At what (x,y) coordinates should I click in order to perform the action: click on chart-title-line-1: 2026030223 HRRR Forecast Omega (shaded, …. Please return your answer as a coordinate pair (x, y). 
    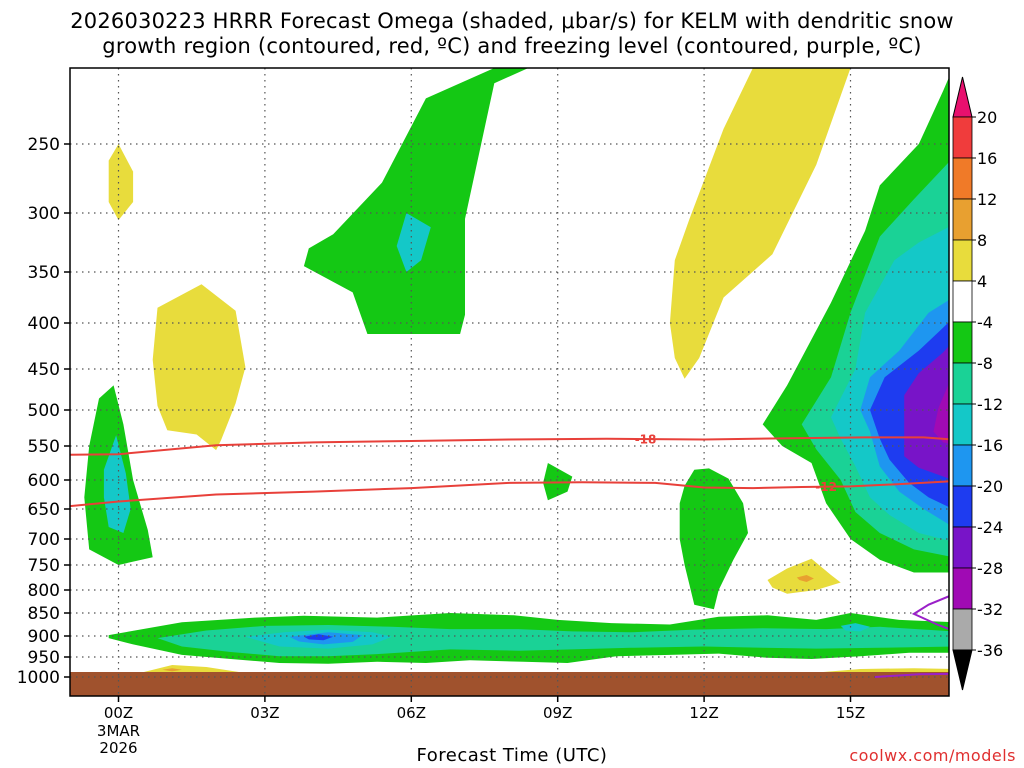
    Looking at the image, I should click on (512, 21).